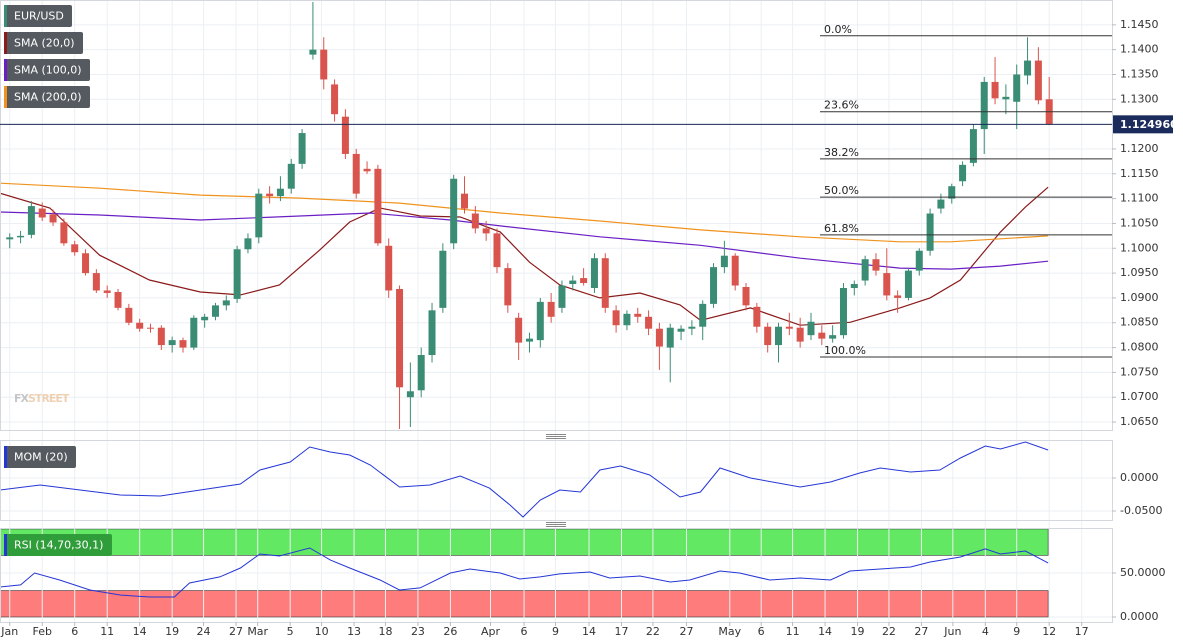  Describe the element at coordinates (450, 631) in the screenshot. I see `x-tick-label: 26` at that location.